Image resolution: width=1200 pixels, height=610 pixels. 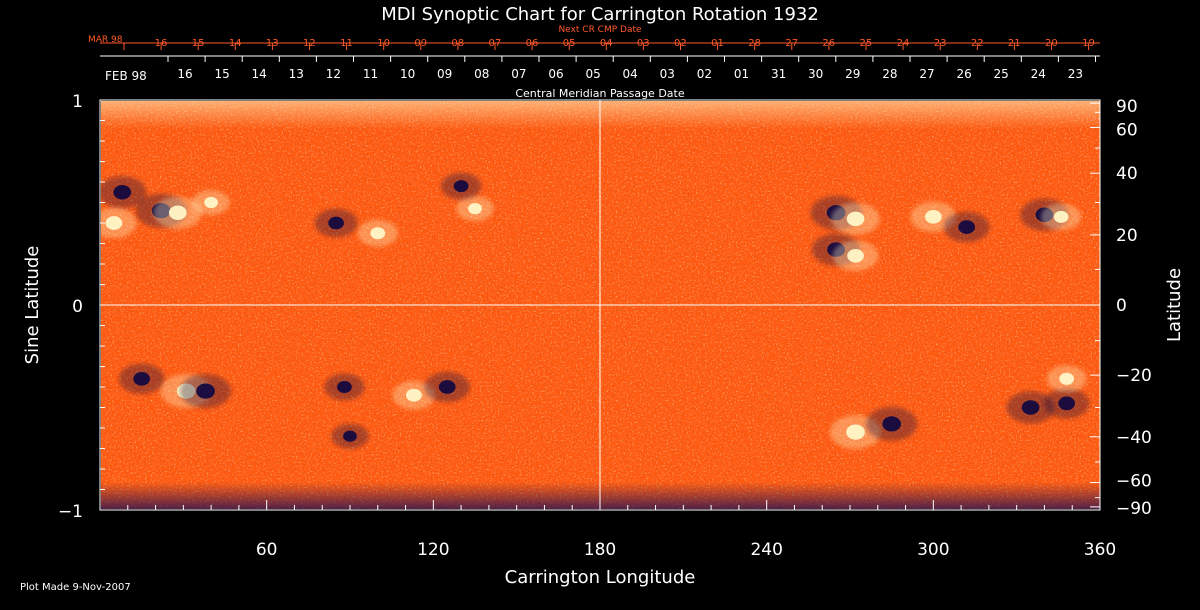 What do you see at coordinates (1127, 236) in the screenshot?
I see `right-axis-tick-label: 20` at bounding box center [1127, 236].